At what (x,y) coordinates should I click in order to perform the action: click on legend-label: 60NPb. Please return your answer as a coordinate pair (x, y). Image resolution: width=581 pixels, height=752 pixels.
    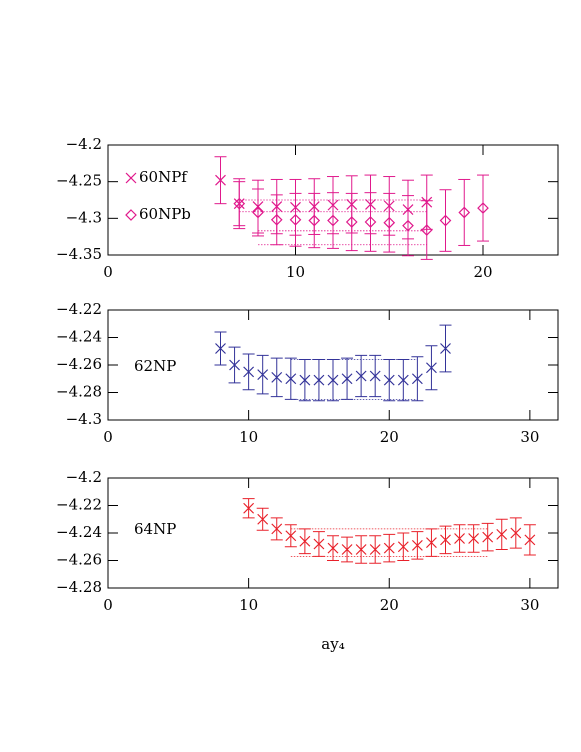
    Looking at the image, I should click on (165, 214).